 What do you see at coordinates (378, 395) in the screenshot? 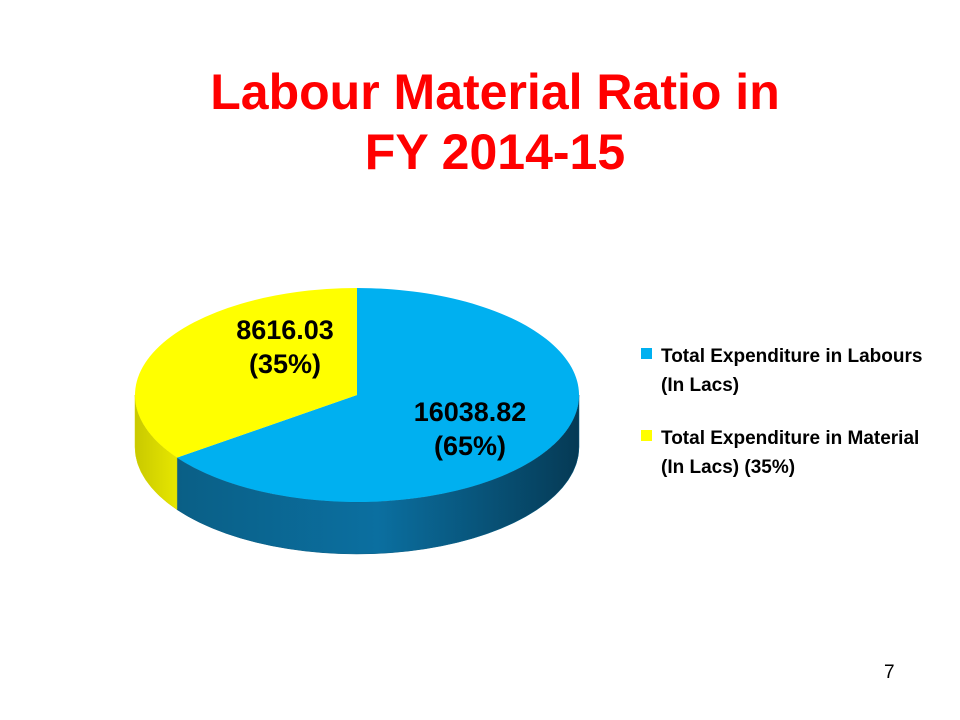
I see `pie-slice-labour` at bounding box center [378, 395].